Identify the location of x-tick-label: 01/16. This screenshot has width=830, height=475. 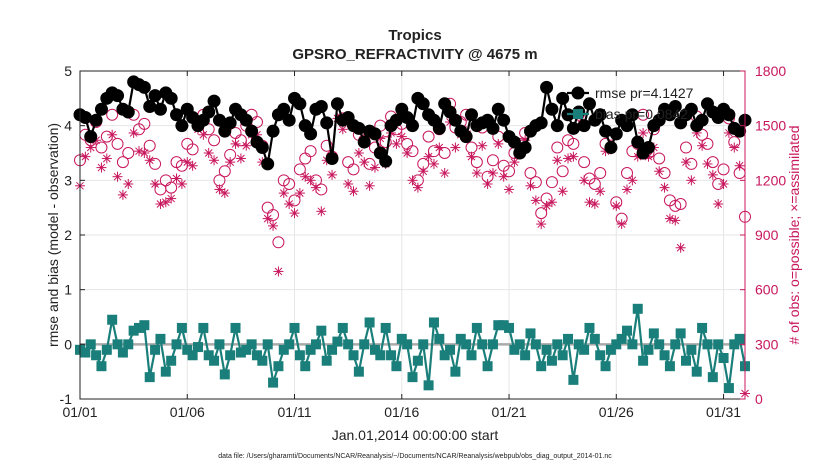
(401, 412).